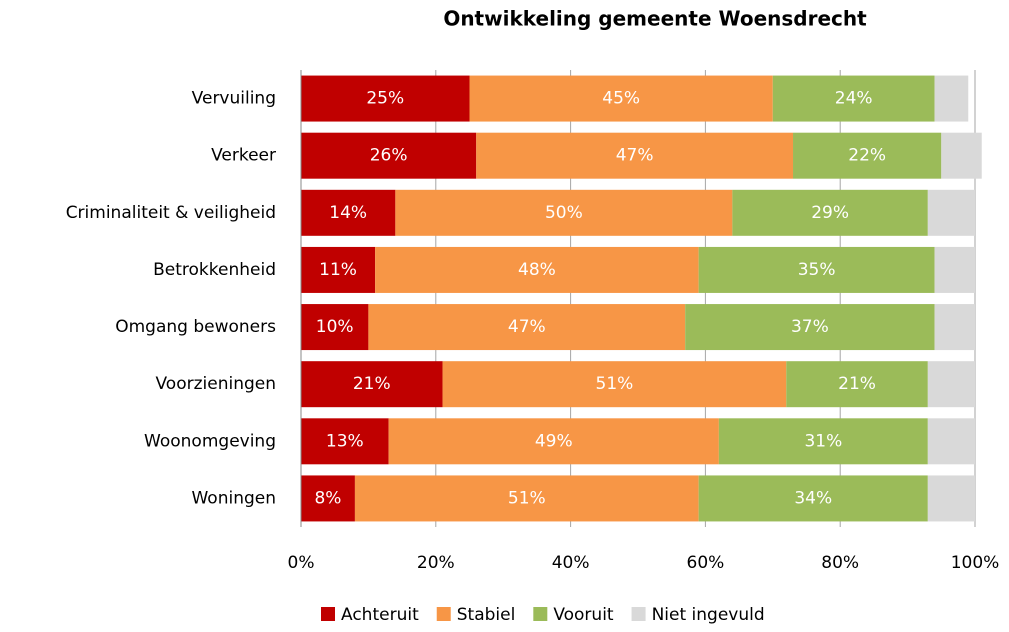  I want to click on data-label: 8%, so click(327, 498).